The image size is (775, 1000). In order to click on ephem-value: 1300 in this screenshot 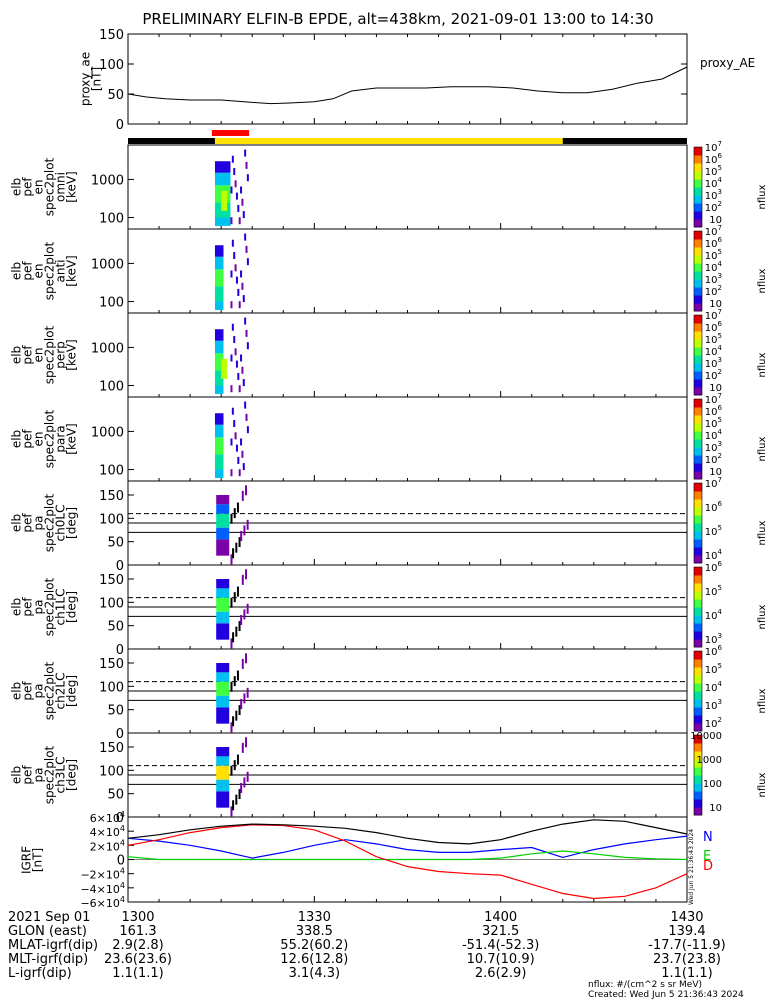, I will do `click(137, 917)`.